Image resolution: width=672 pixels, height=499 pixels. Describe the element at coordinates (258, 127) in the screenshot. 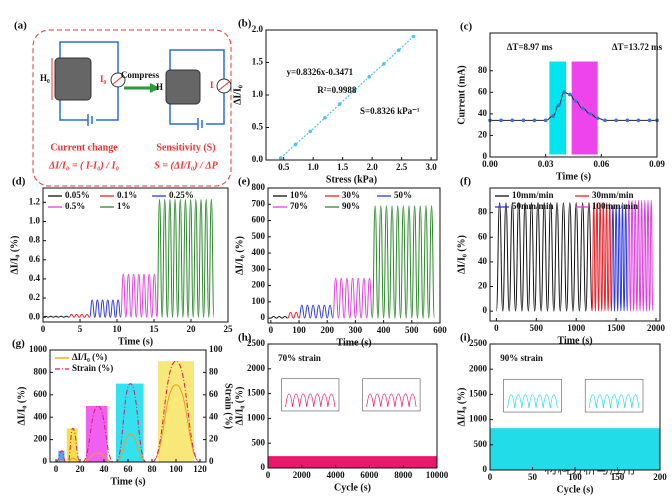

I see `y-tick-label: 0.5` at that location.